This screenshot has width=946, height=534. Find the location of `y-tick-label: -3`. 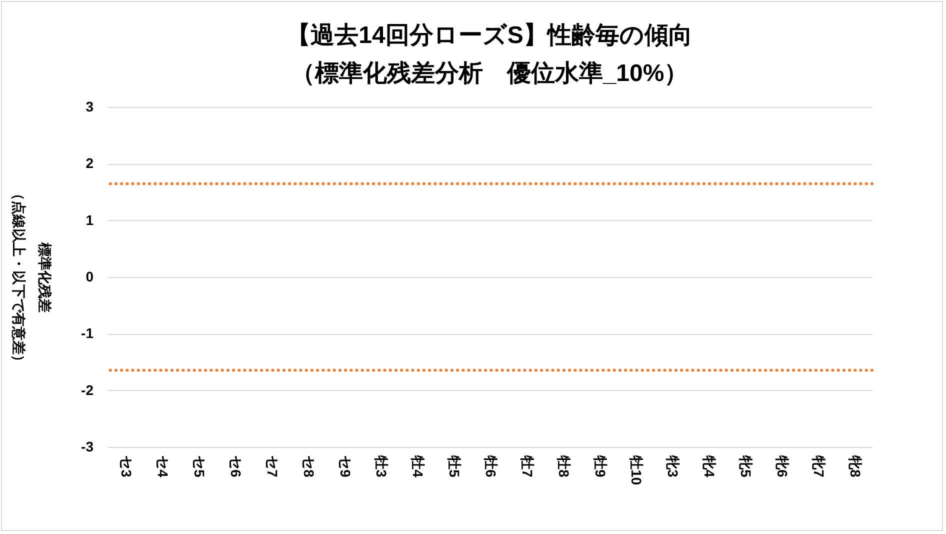

y-tick-label: -3 is located at coordinates (87, 446).